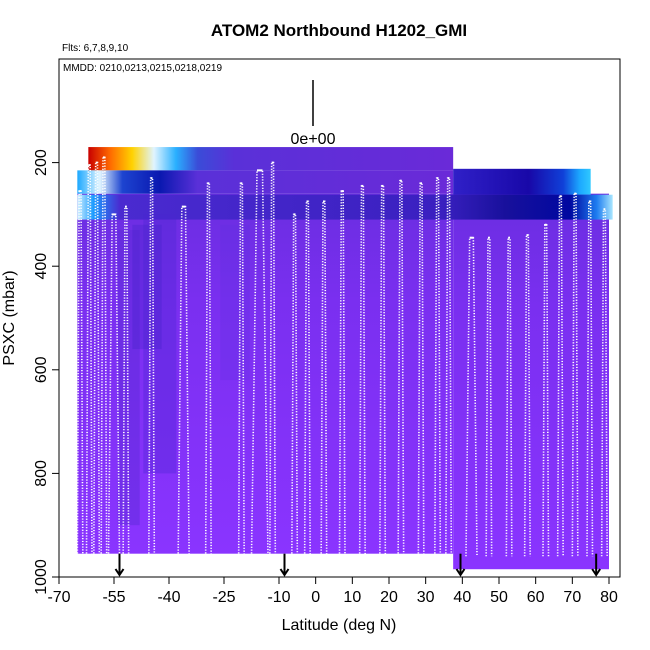  What do you see at coordinates (113, 597) in the screenshot?
I see `x-tick-label: -55` at bounding box center [113, 597].